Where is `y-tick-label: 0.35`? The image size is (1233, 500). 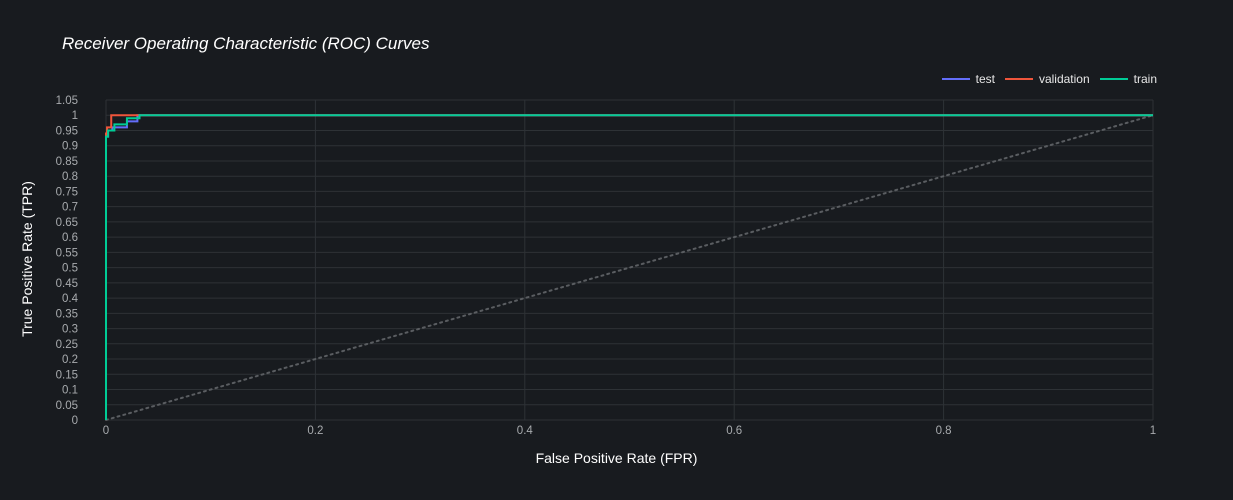 y-tick-label: 0.35 is located at coordinates (67, 314).